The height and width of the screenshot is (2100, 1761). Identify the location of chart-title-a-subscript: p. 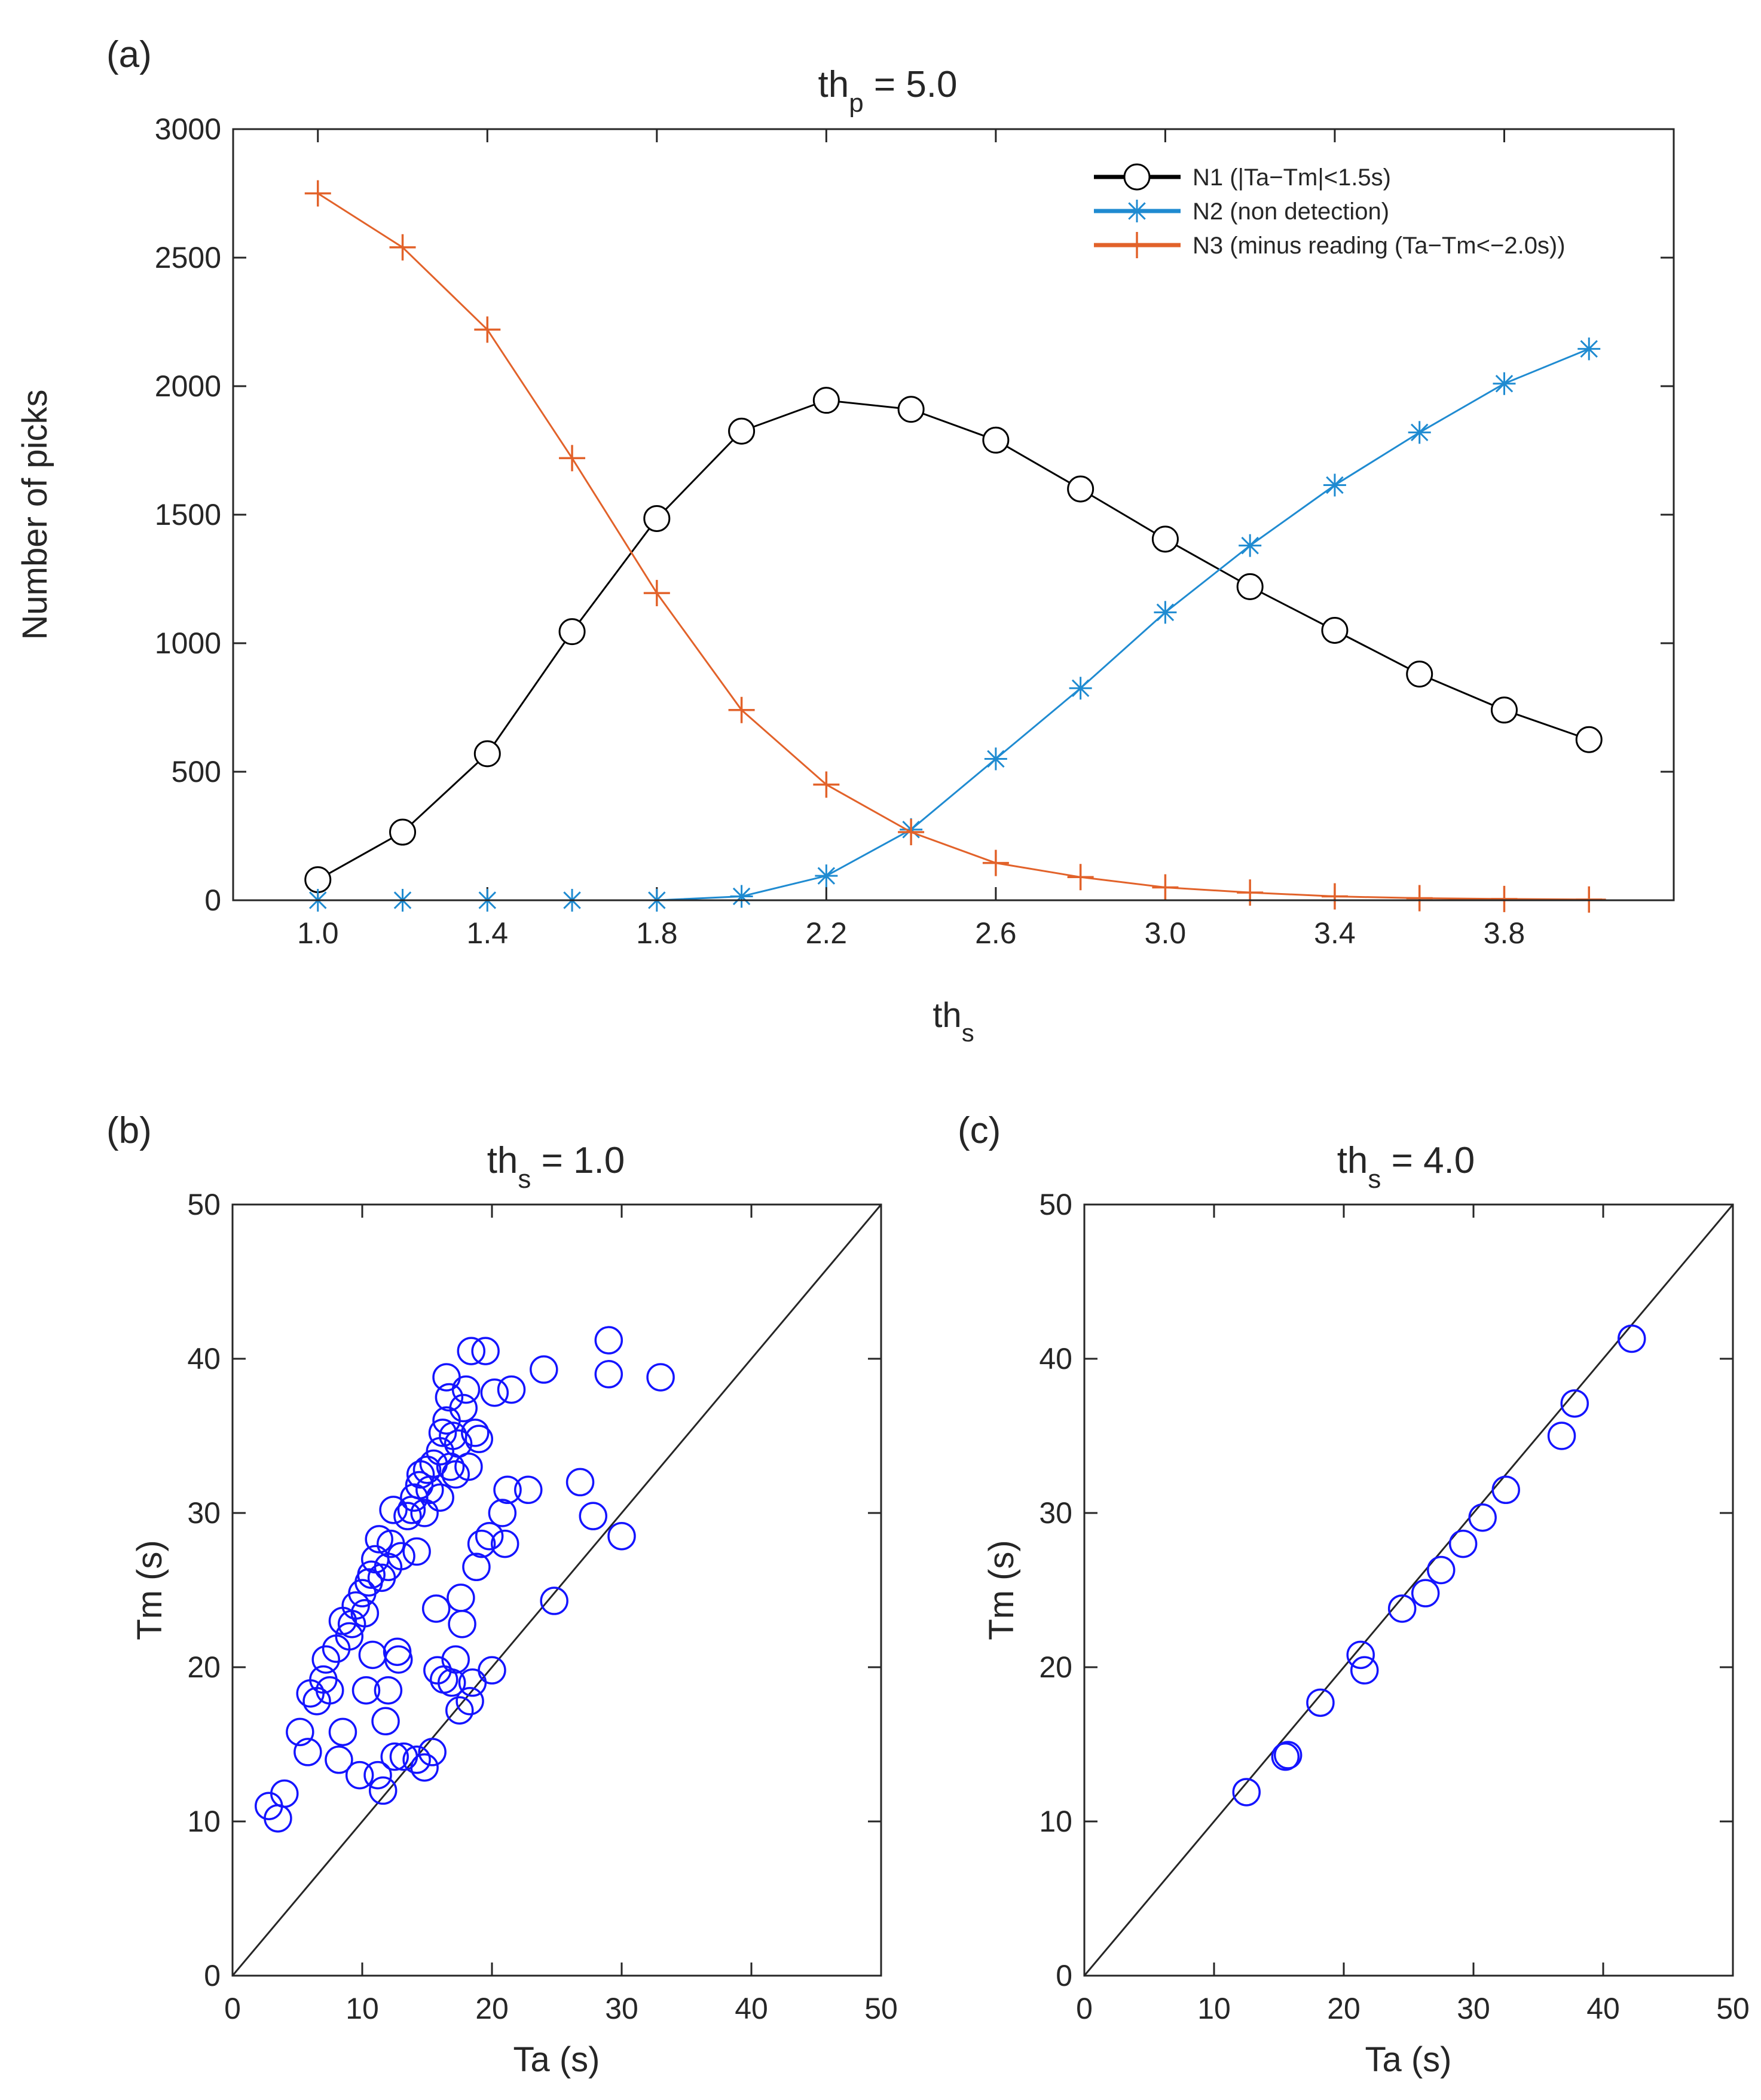
(856, 103).